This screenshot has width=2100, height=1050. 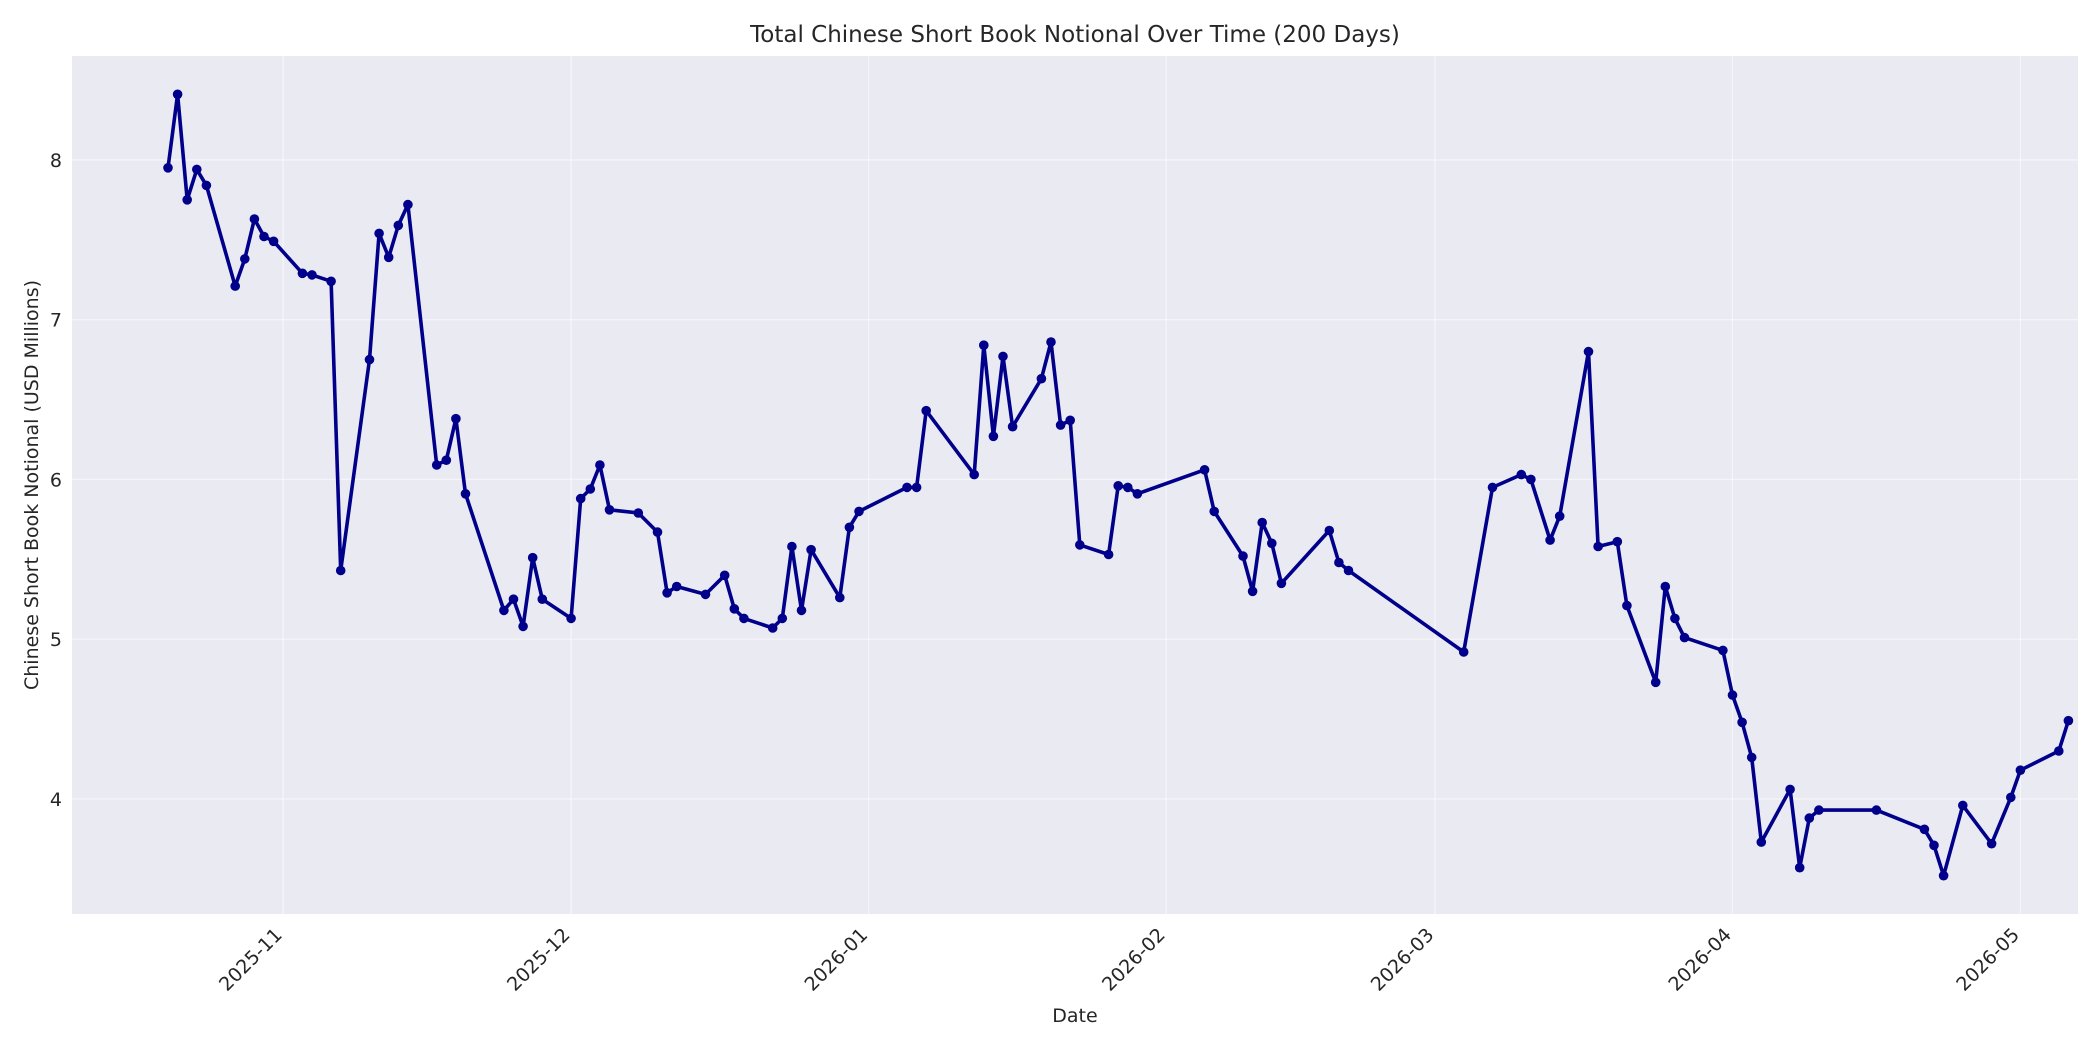 I want to click on y-tick-label: 8, so click(x=56, y=161).